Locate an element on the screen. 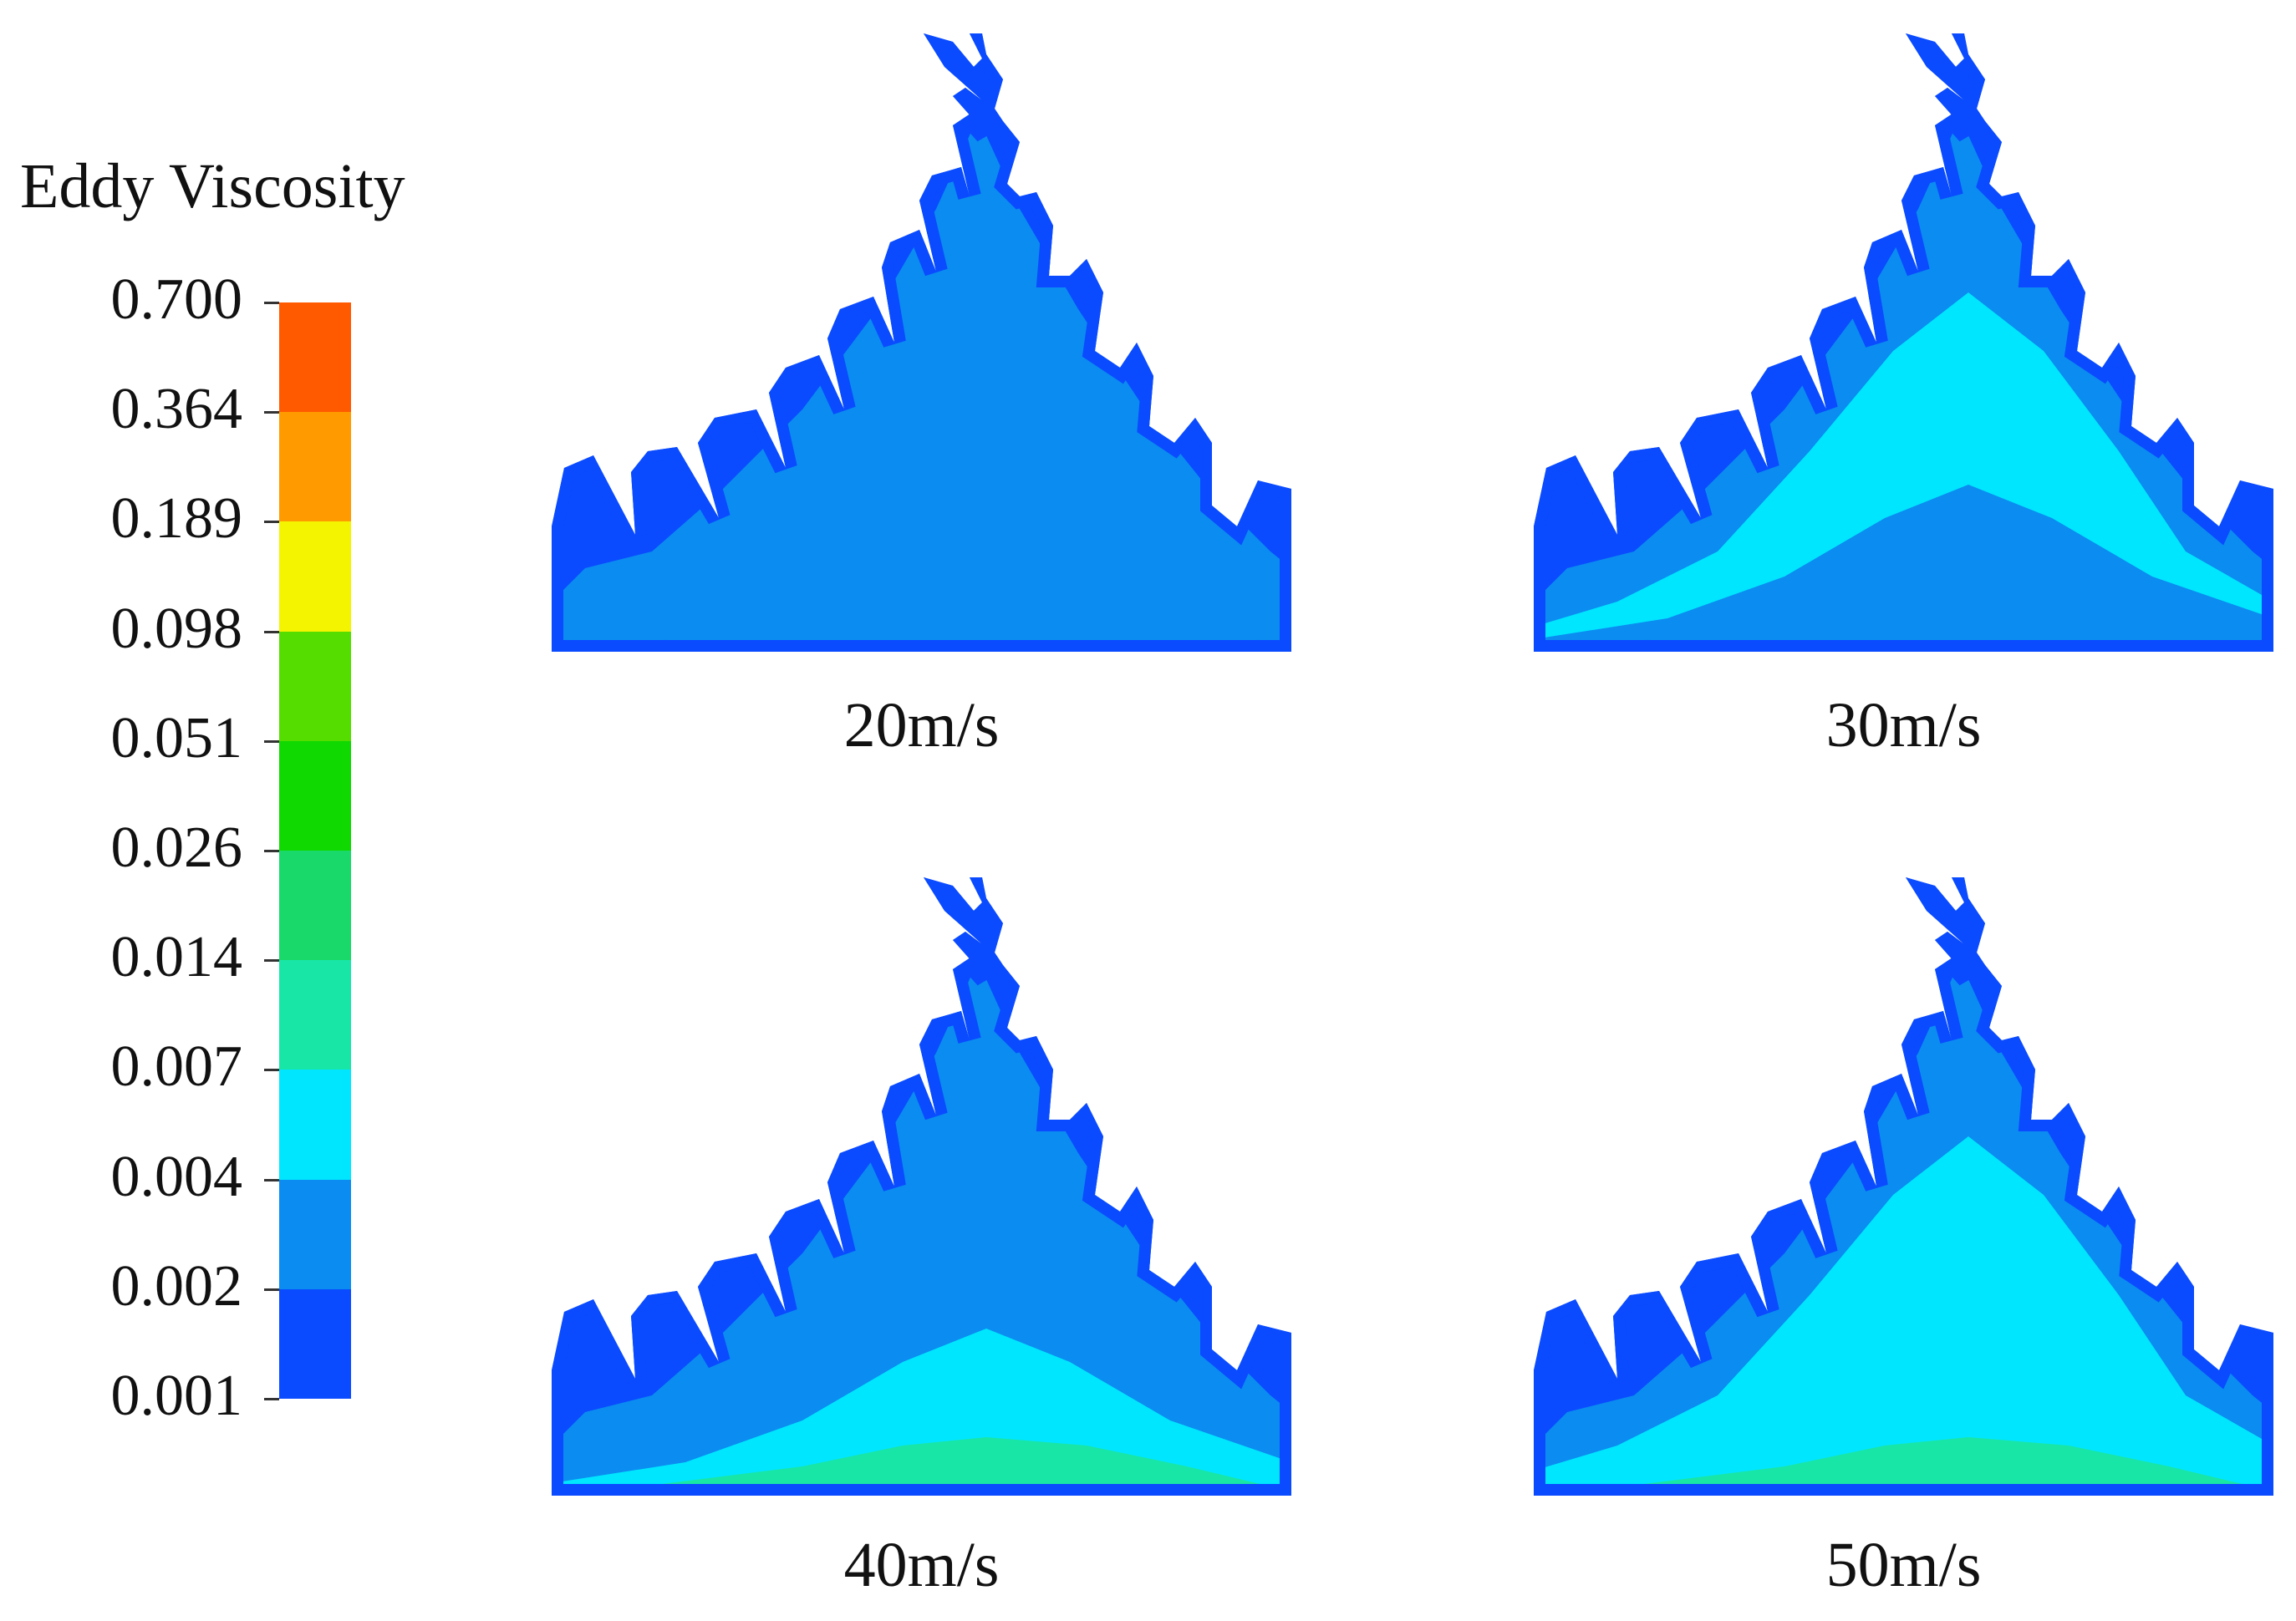 The height and width of the screenshot is (1621, 2296). contour-panel-40: 40m/s is located at coordinates (921, 1231).